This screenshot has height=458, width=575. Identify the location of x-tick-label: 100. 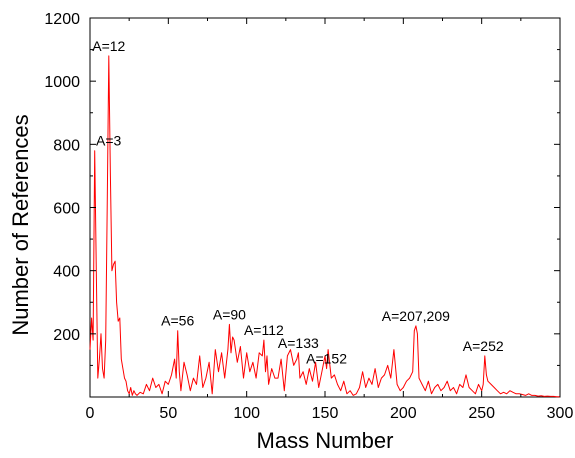
(246, 413).